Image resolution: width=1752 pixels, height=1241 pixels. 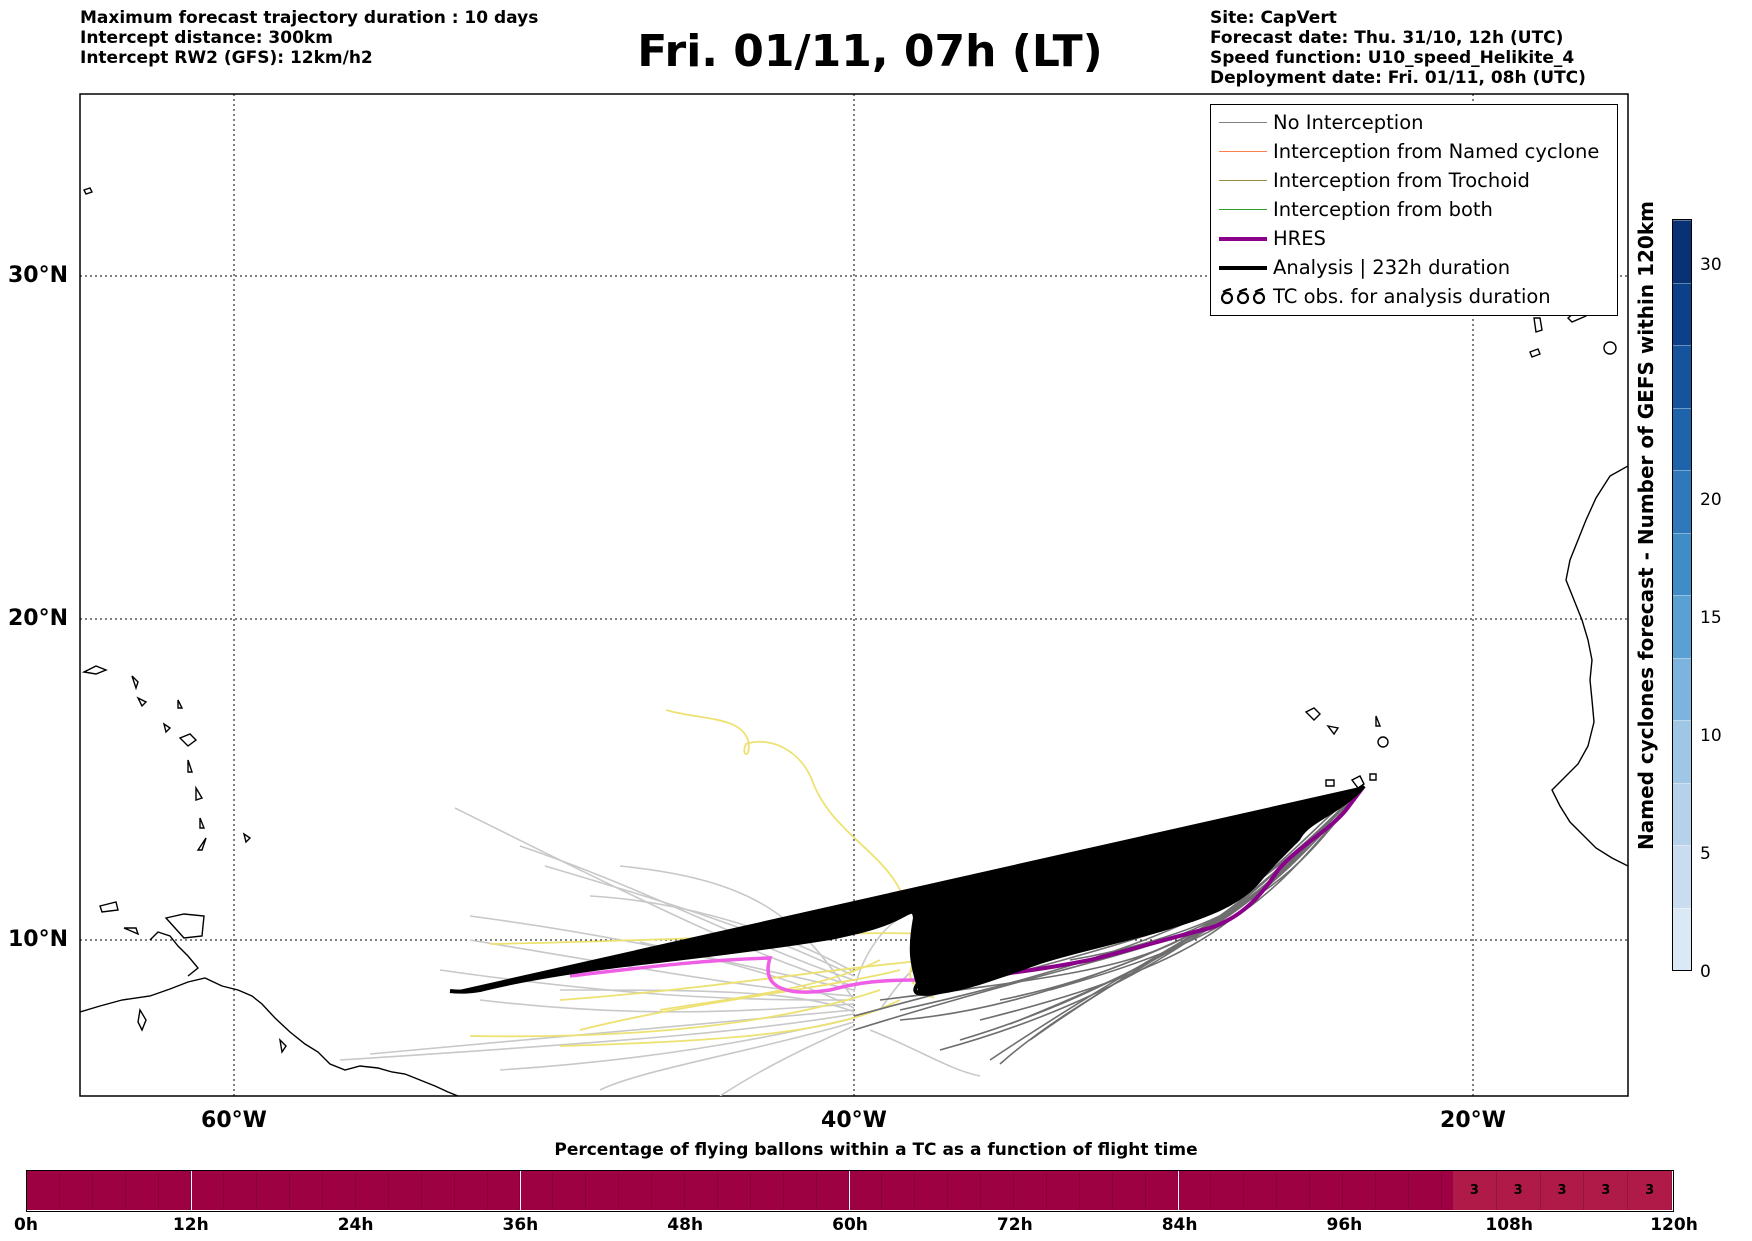 I want to click on legend-item-analysis: Analysis | 232h duration, so click(x=1414, y=267).